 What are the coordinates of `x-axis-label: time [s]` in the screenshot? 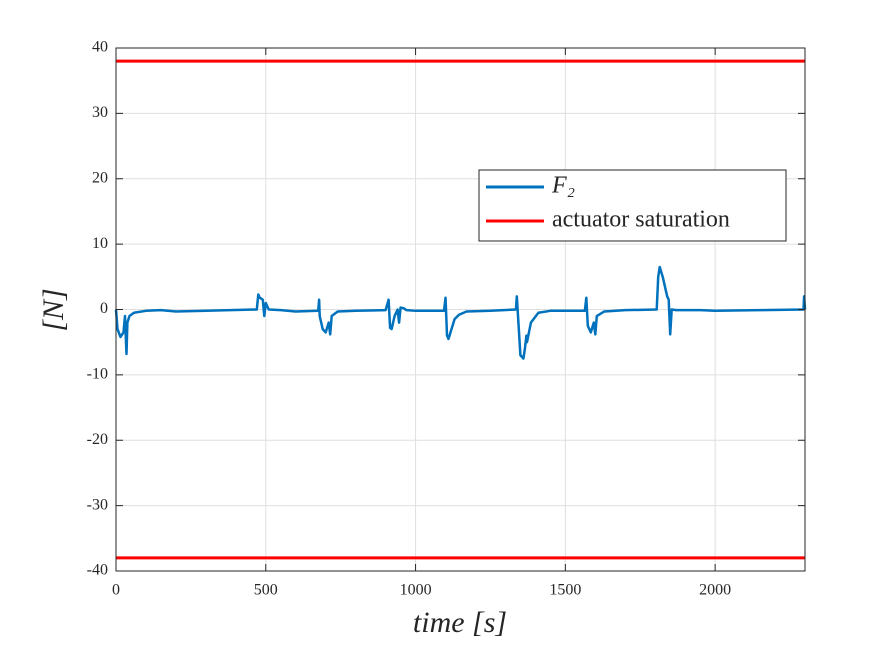 It's located at (460, 622).